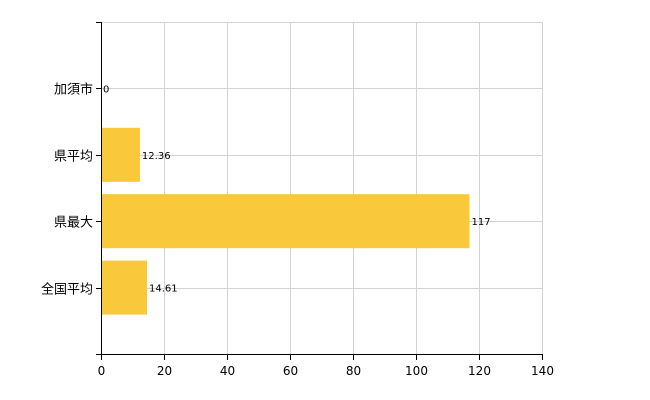 The height and width of the screenshot is (400, 650). What do you see at coordinates (156, 156) in the screenshot?
I see `data-label: 12.36` at bounding box center [156, 156].